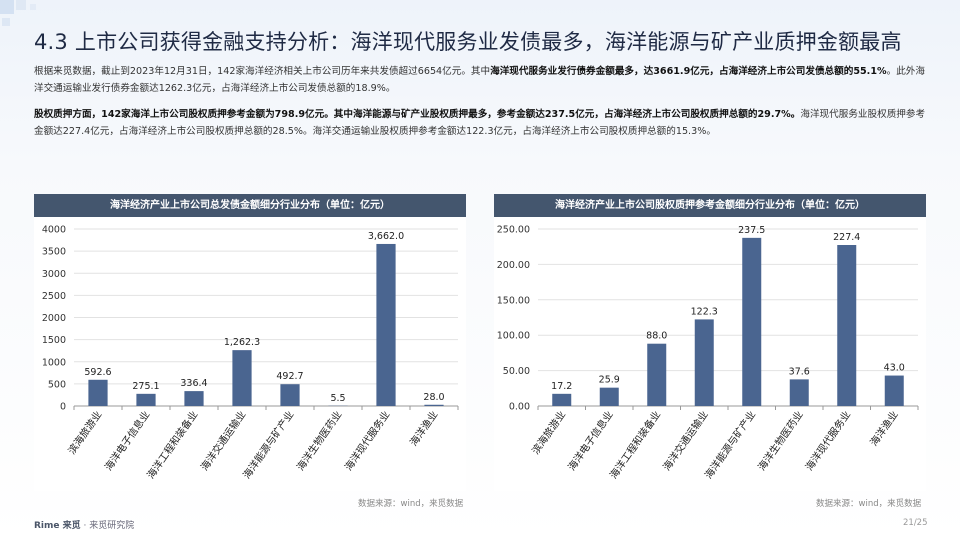 The width and height of the screenshot is (960, 540). What do you see at coordinates (513, 300) in the screenshot?
I see `y-tick-label: 150.00` at bounding box center [513, 300].